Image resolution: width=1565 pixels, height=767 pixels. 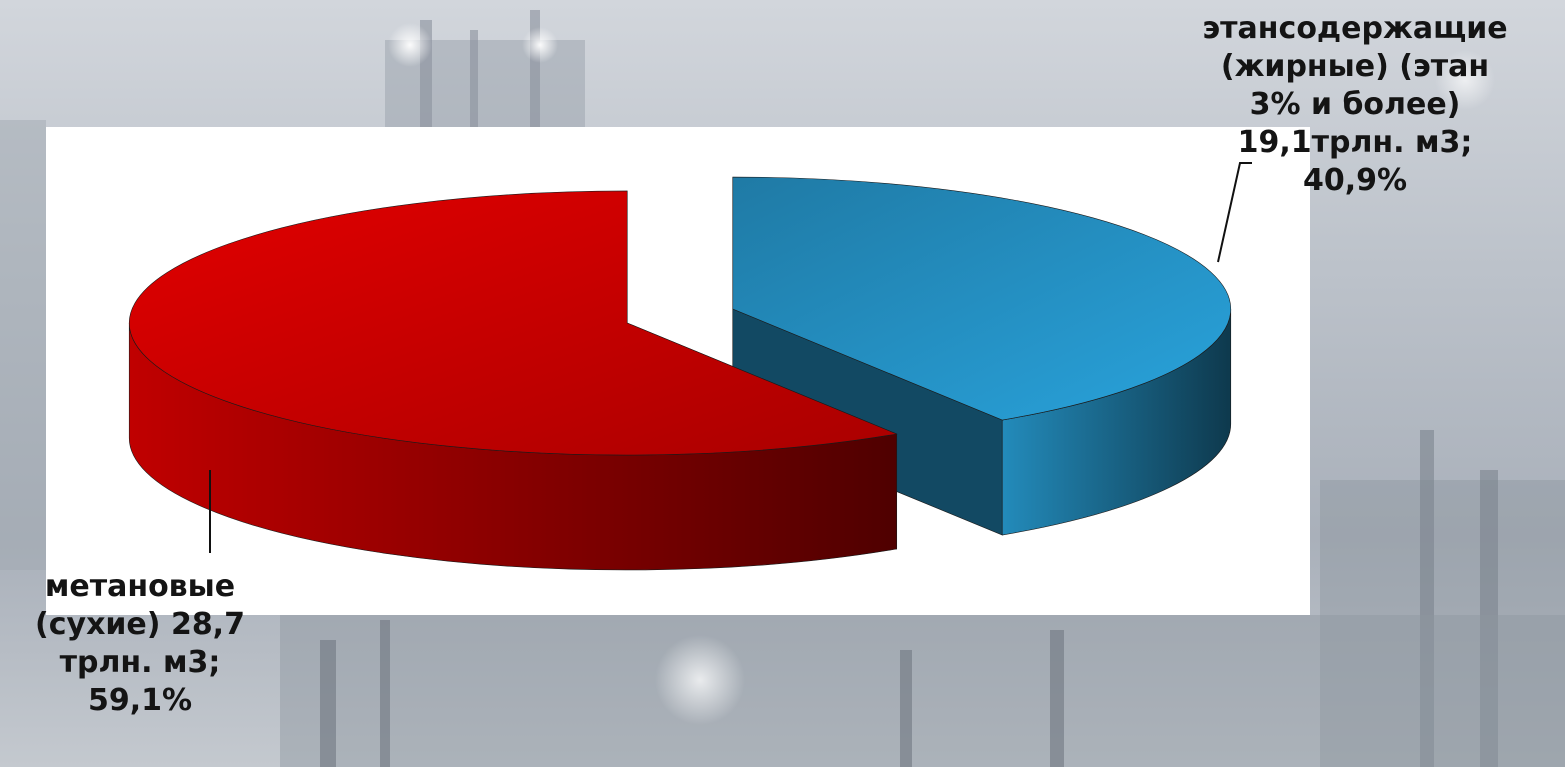 What do you see at coordinates (1234, 212) in the screenshot?
I see `leader-line-rich-gas` at bounding box center [1234, 212].